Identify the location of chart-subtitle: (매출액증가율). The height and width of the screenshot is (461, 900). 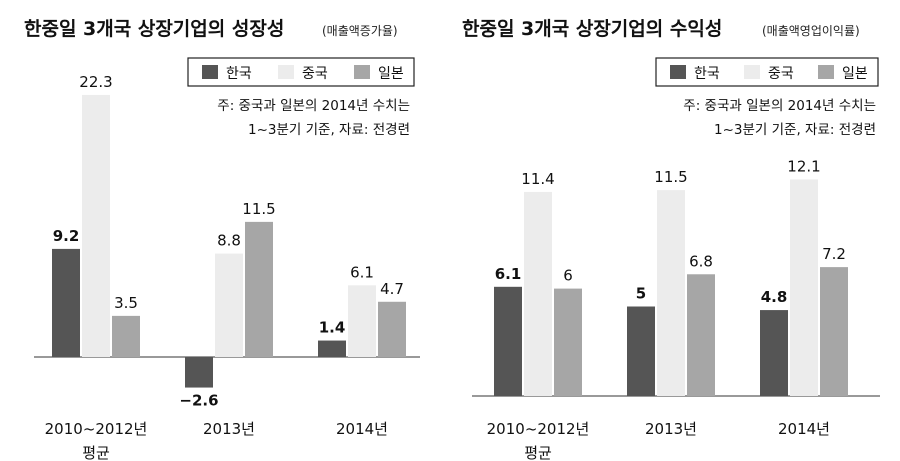
(360, 31).